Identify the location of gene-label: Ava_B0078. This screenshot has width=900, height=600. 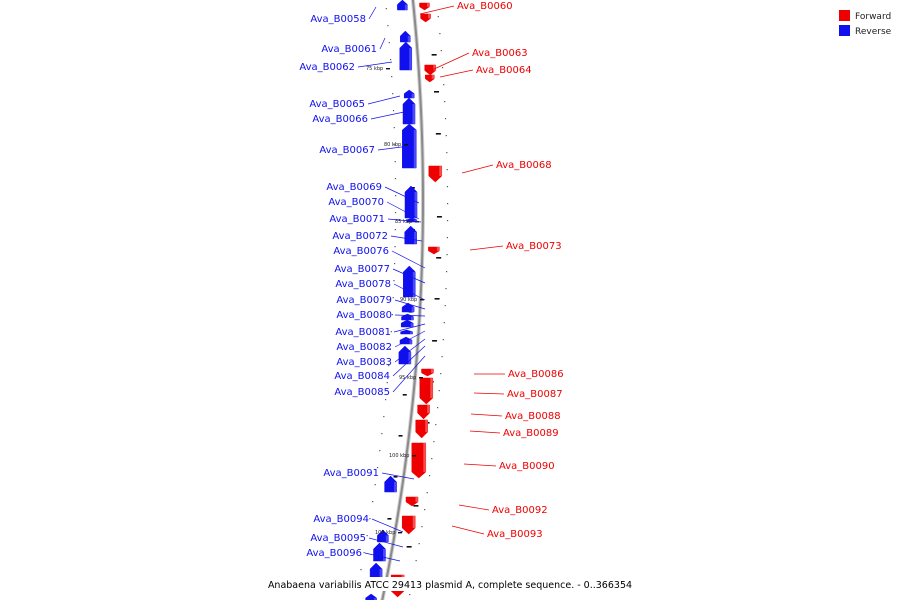
(363, 284).